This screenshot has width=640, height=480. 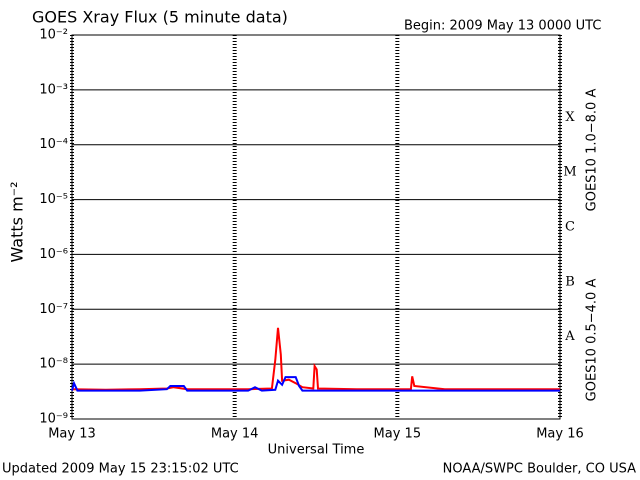 I want to click on flare-class-label: M, so click(x=569, y=172).